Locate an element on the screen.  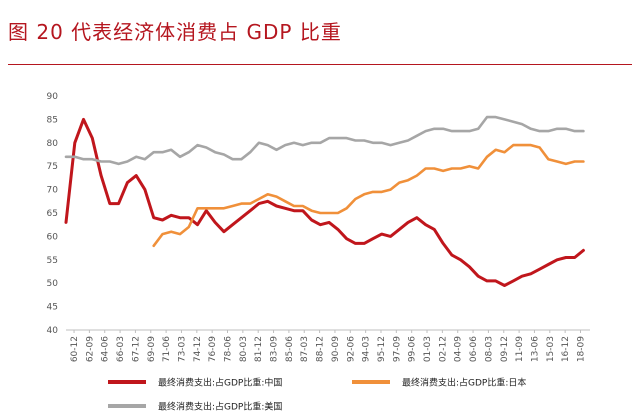
x-tick-label: 15-03 is located at coordinates (551, 349).